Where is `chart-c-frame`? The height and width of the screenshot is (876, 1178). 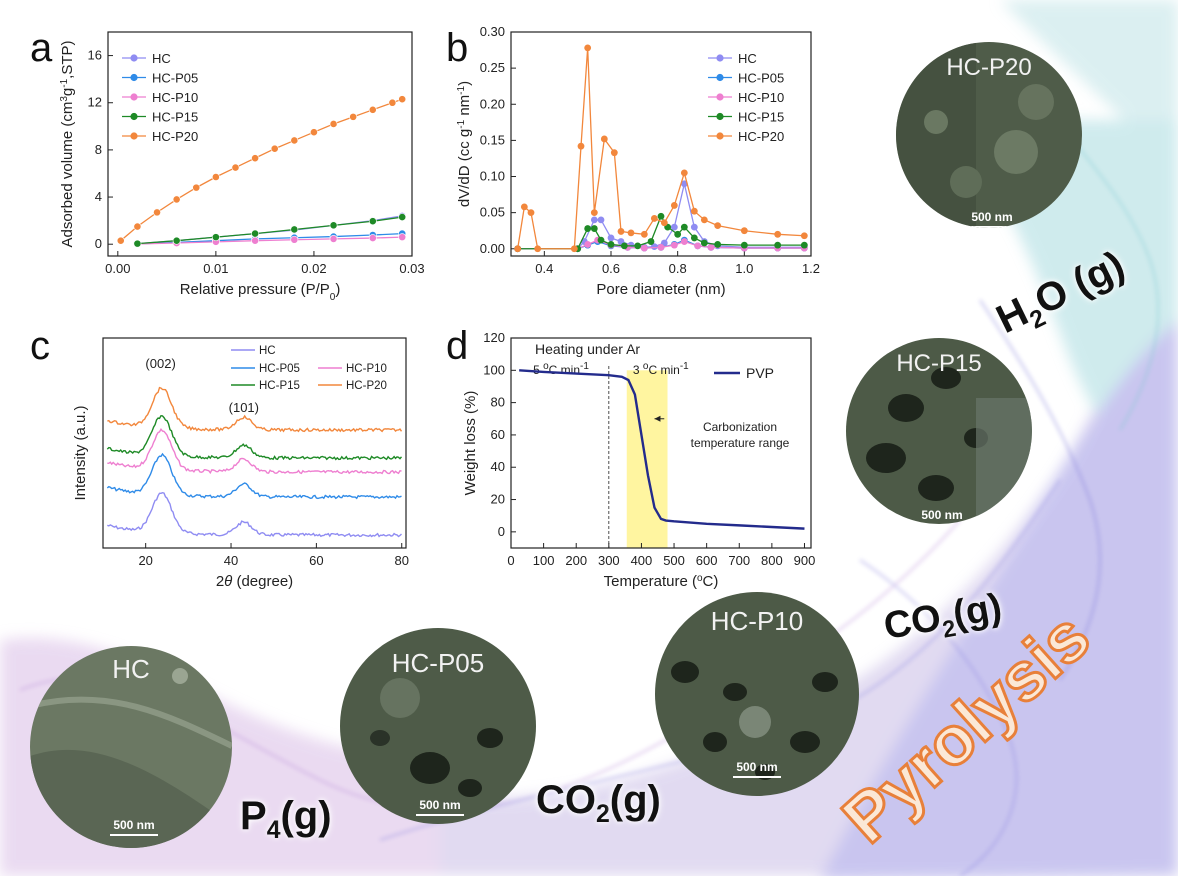
chart-c-frame is located at coordinates (254, 443).